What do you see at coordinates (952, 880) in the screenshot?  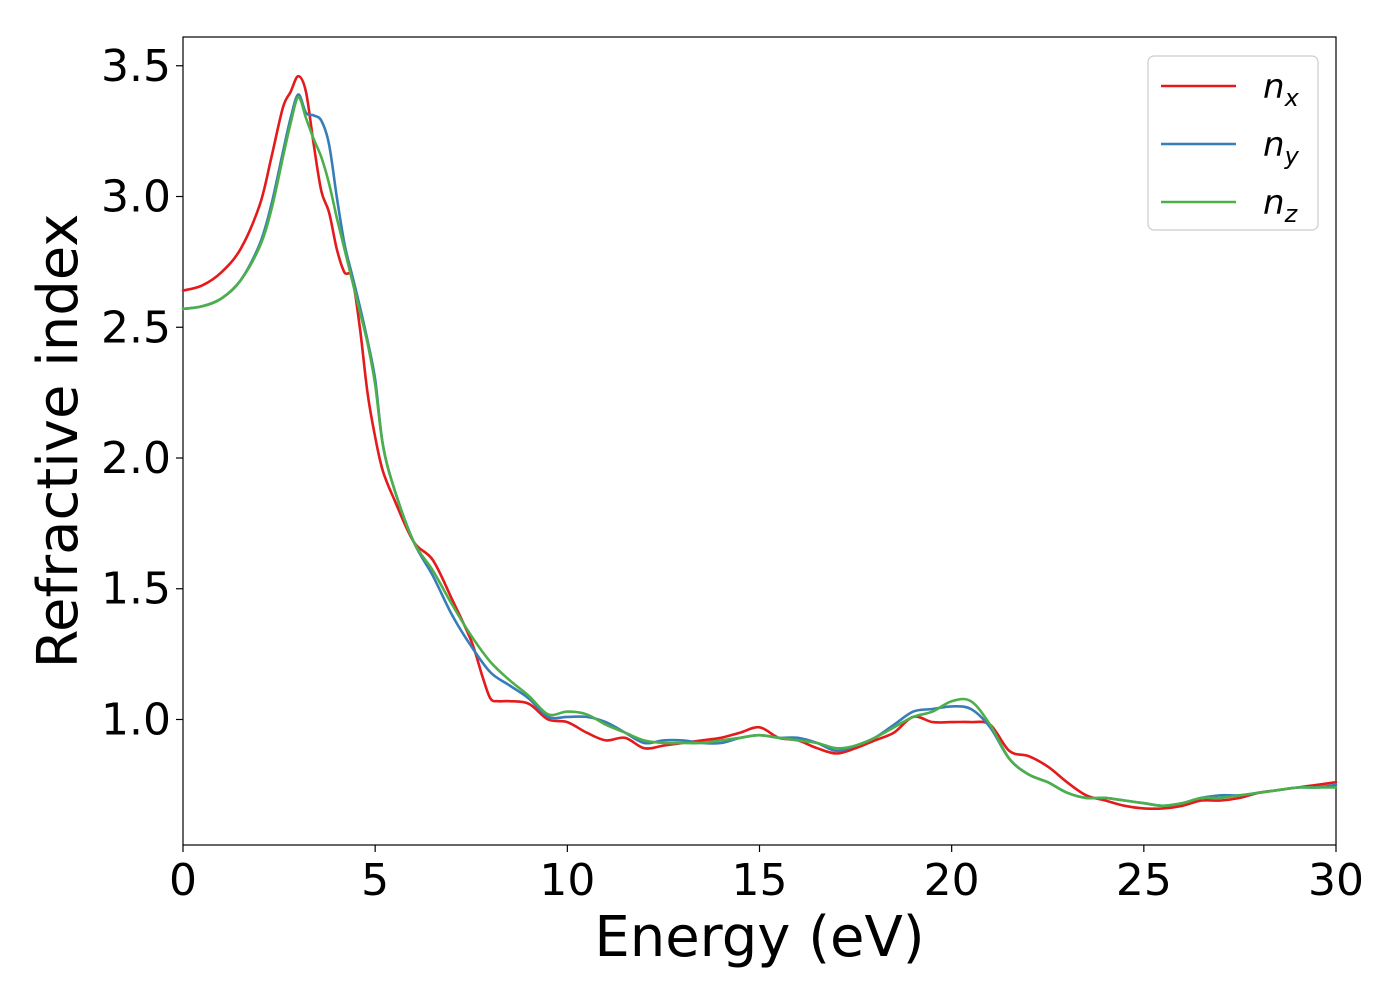 I see `x-tick-label: 20` at bounding box center [952, 880].